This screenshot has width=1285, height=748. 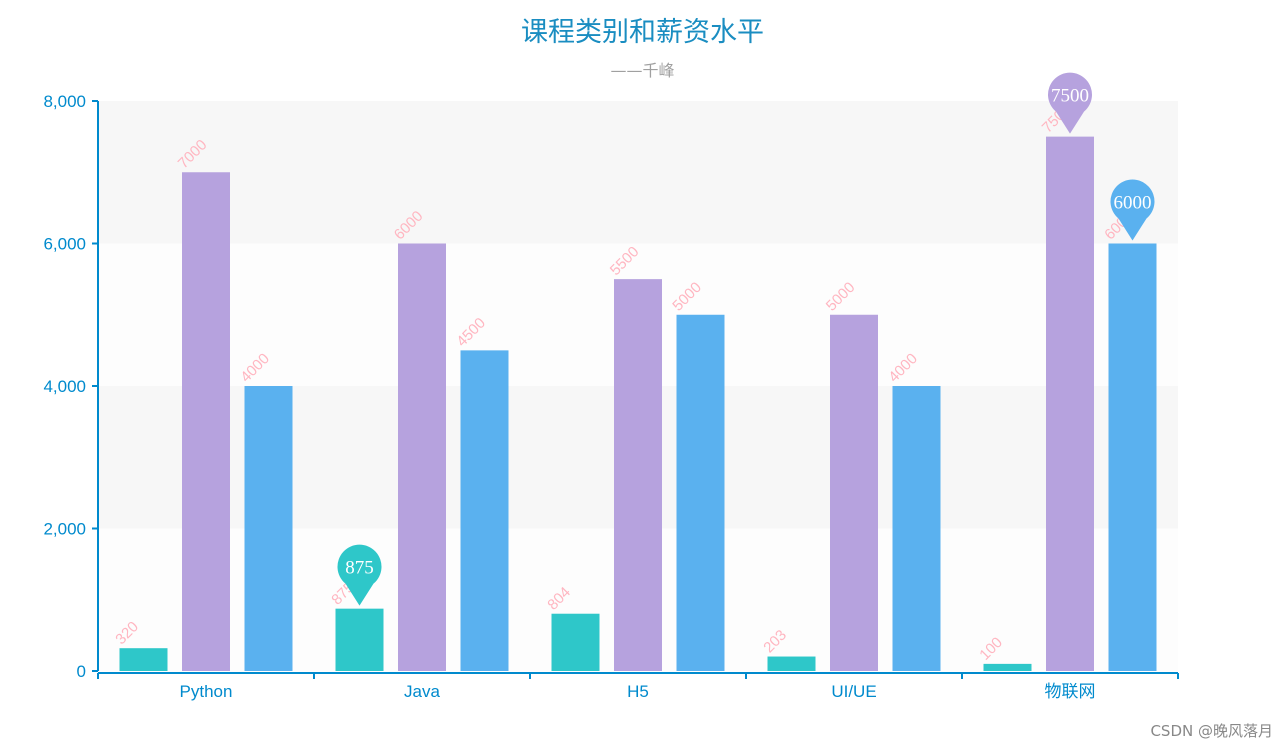 I want to click on max-marker-label: 7500, so click(x=1070, y=96).